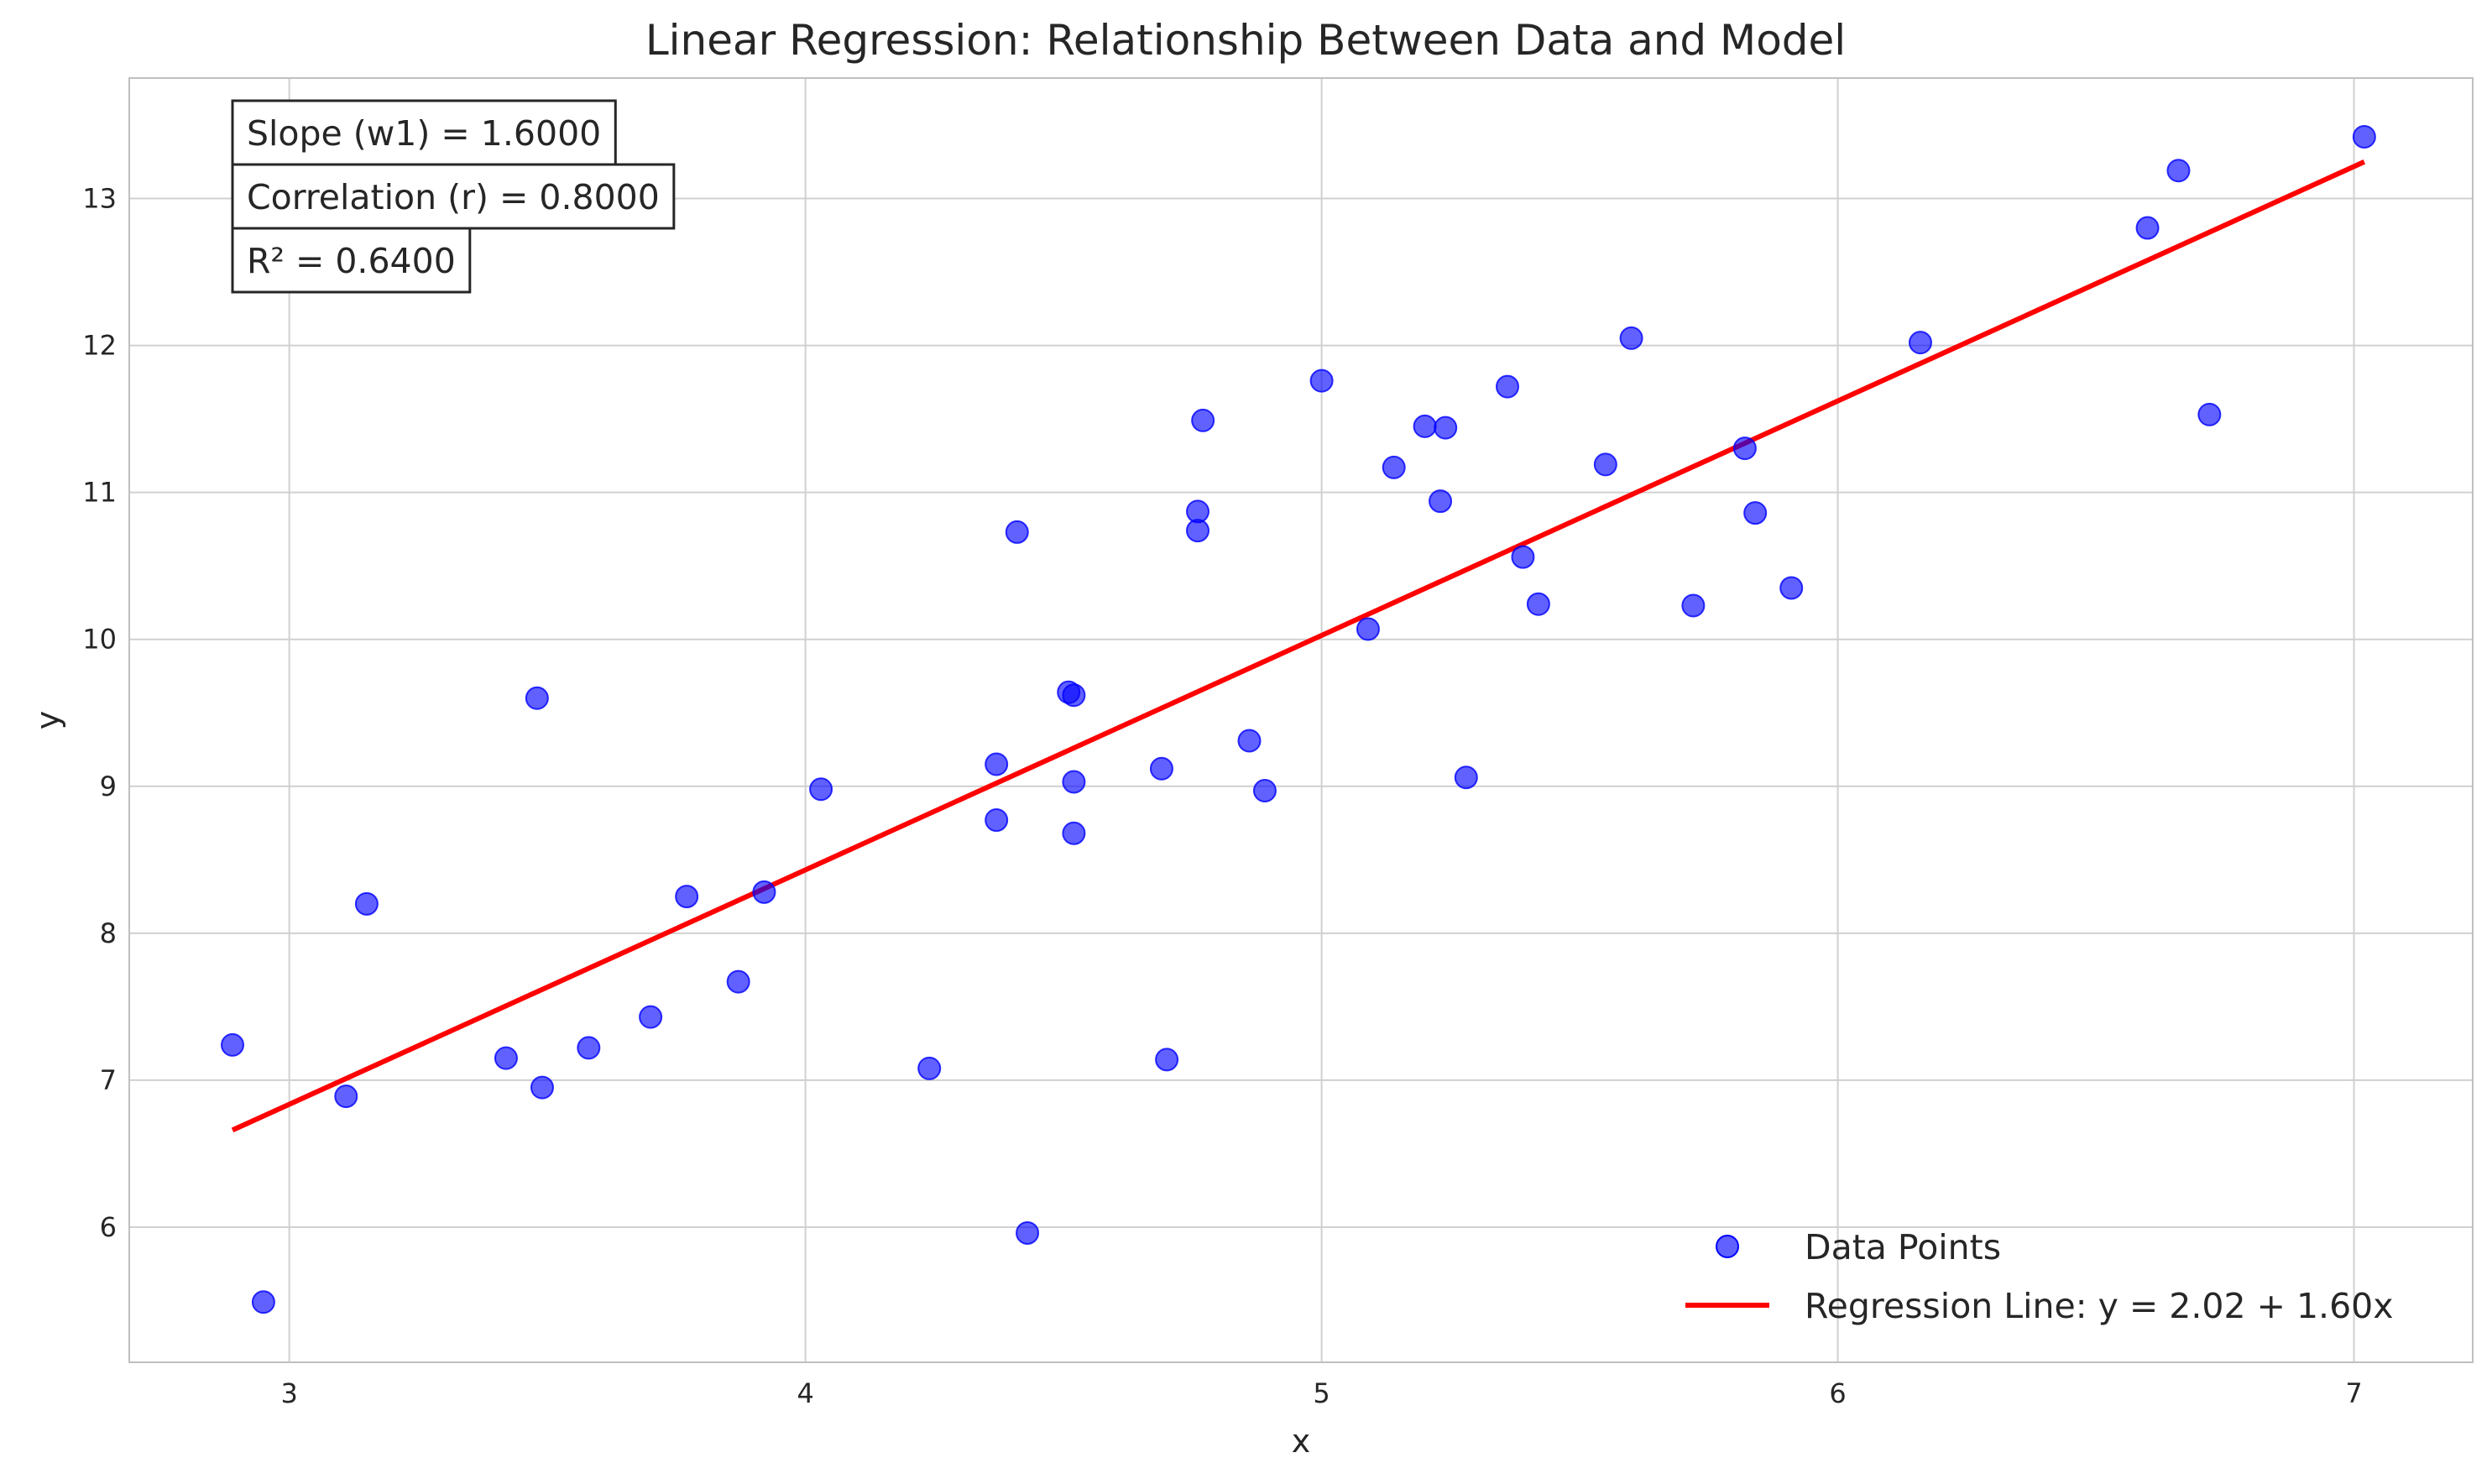 This screenshot has height=1484, width=2492. I want to click on y-tick-label: 13, so click(99, 199).